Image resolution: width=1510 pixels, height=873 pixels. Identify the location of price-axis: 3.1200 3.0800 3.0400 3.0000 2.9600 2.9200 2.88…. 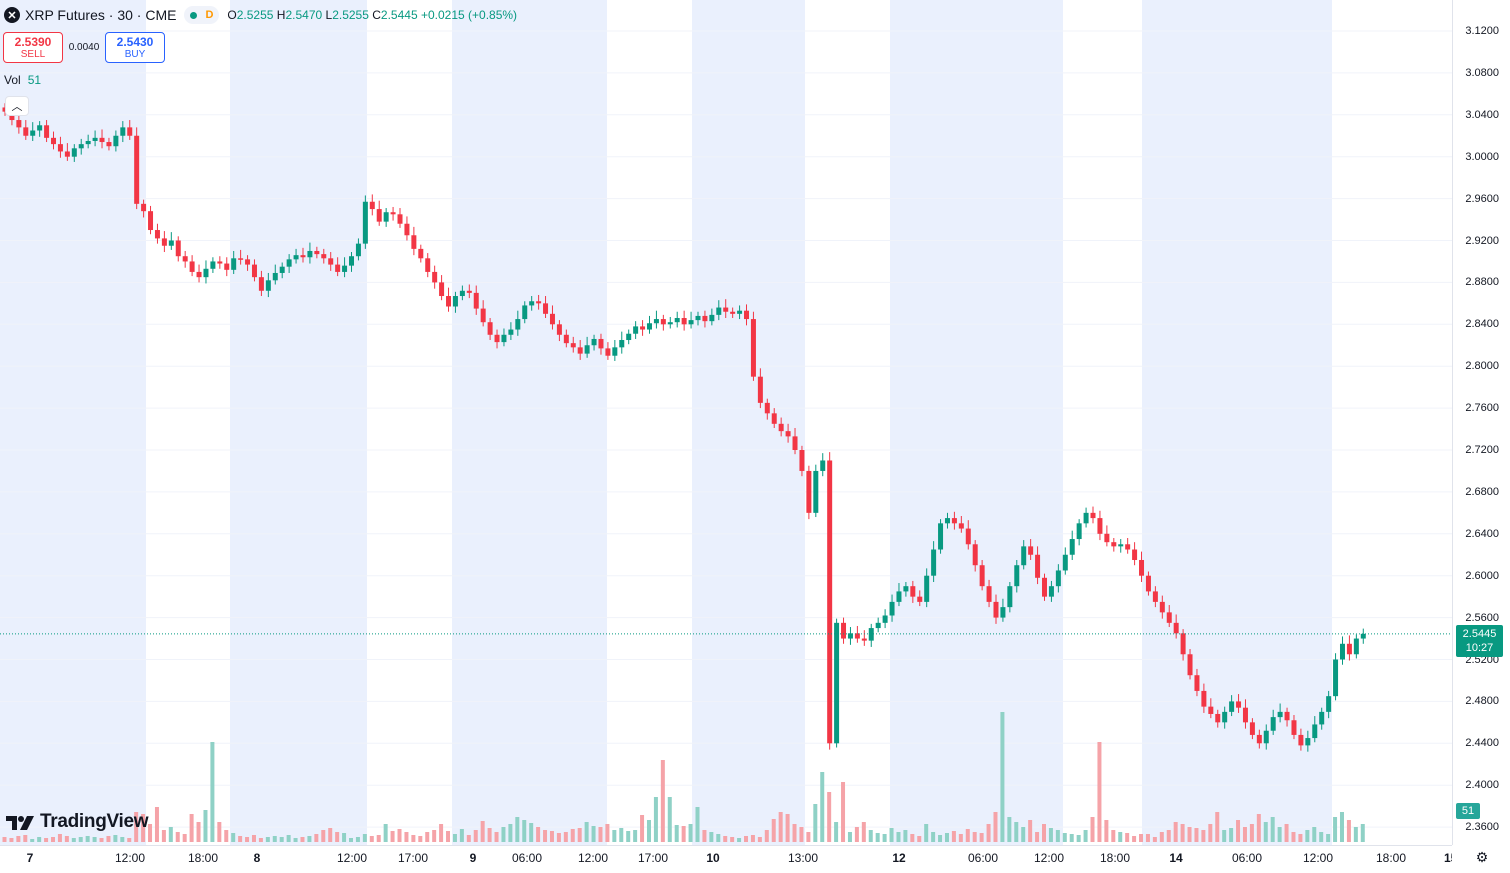
(1481, 422).